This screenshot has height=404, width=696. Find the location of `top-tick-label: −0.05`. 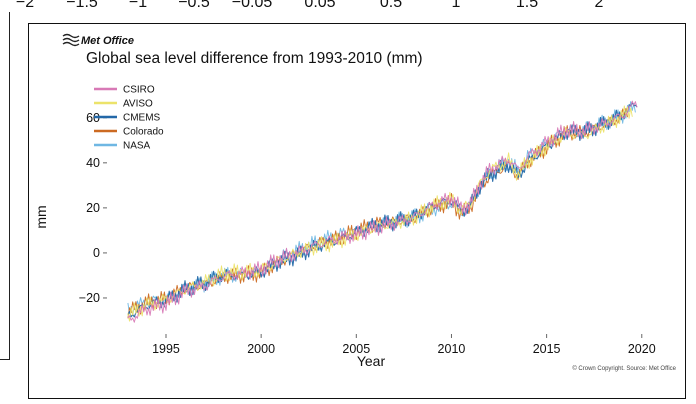

top-tick-label: −0.05 is located at coordinates (252, 5).